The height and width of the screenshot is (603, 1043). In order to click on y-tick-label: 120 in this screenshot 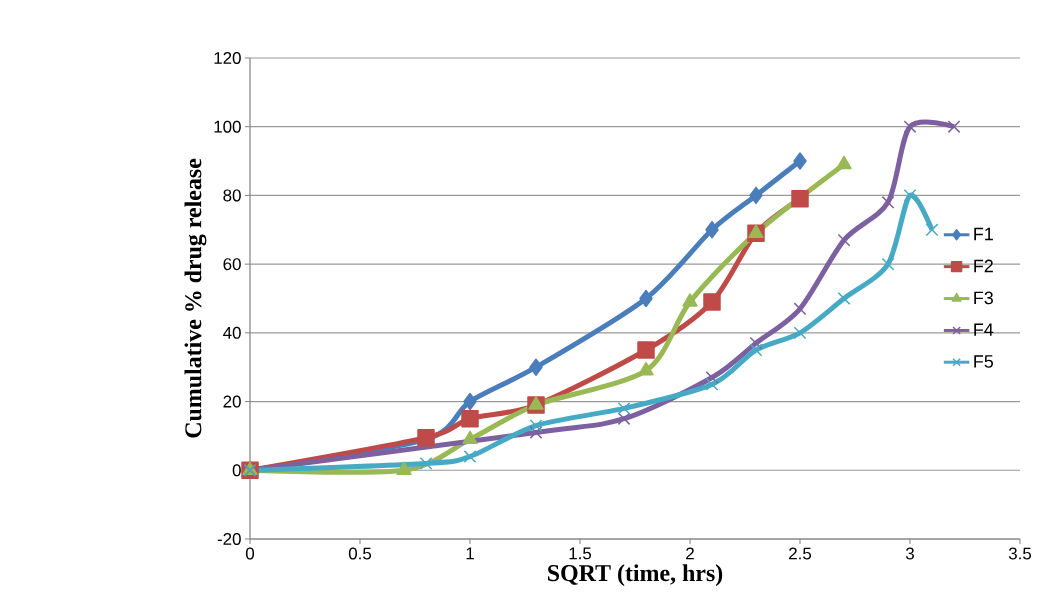, I will do `click(227, 57)`.